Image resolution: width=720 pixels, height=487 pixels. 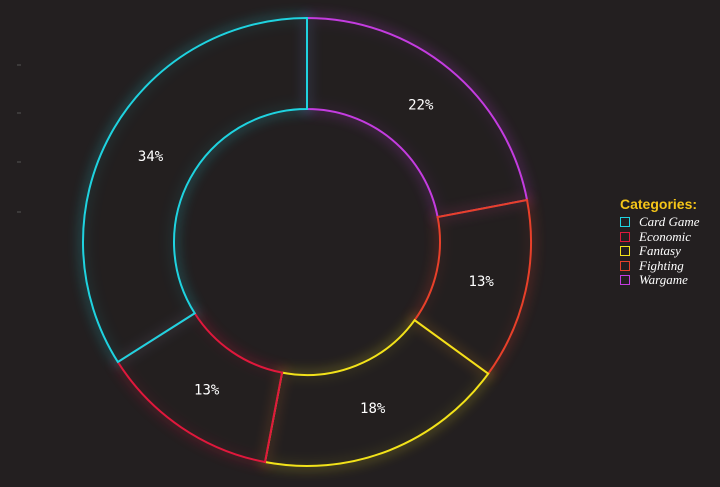 I want to click on legend-item-economic: Economic, so click(x=660, y=236).